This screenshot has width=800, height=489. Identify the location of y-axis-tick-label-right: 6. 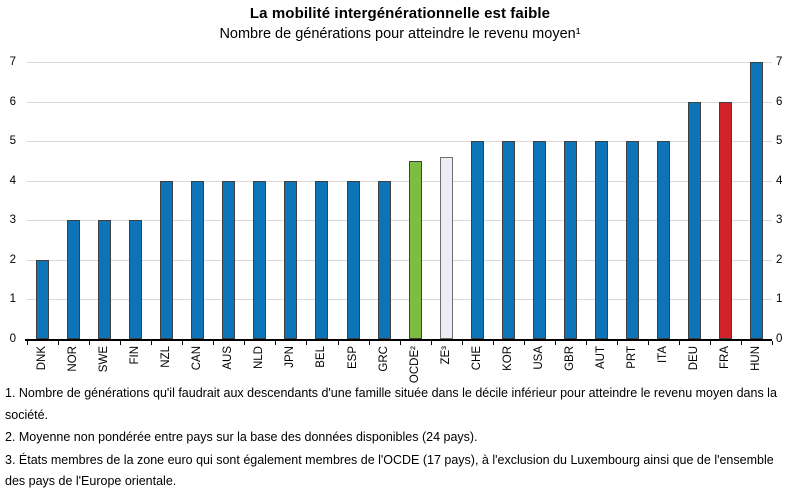
(779, 101).